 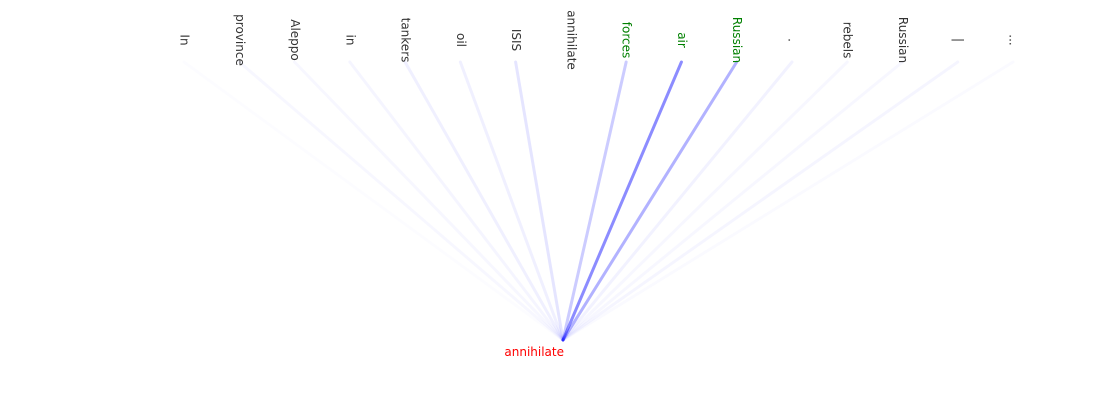 What do you see at coordinates (240, 40) in the screenshot?
I see `token: province` at bounding box center [240, 40].